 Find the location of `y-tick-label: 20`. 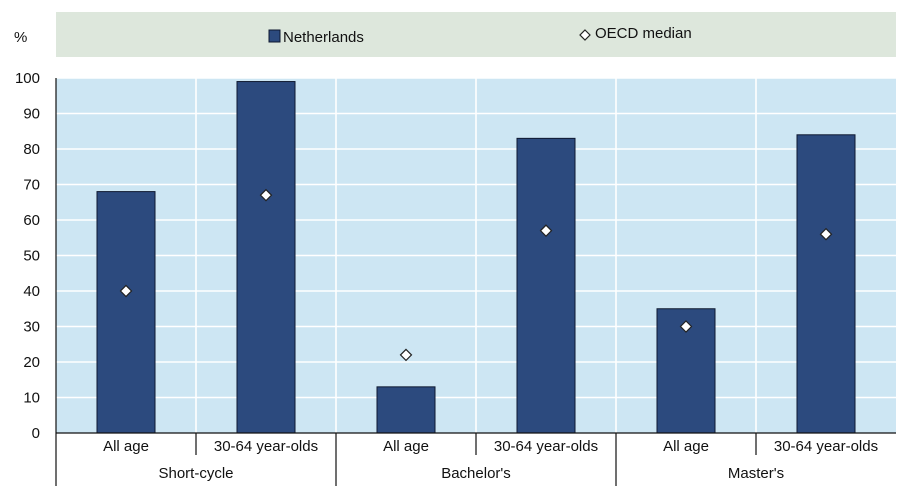

y-tick-label: 20 is located at coordinates (31, 362).